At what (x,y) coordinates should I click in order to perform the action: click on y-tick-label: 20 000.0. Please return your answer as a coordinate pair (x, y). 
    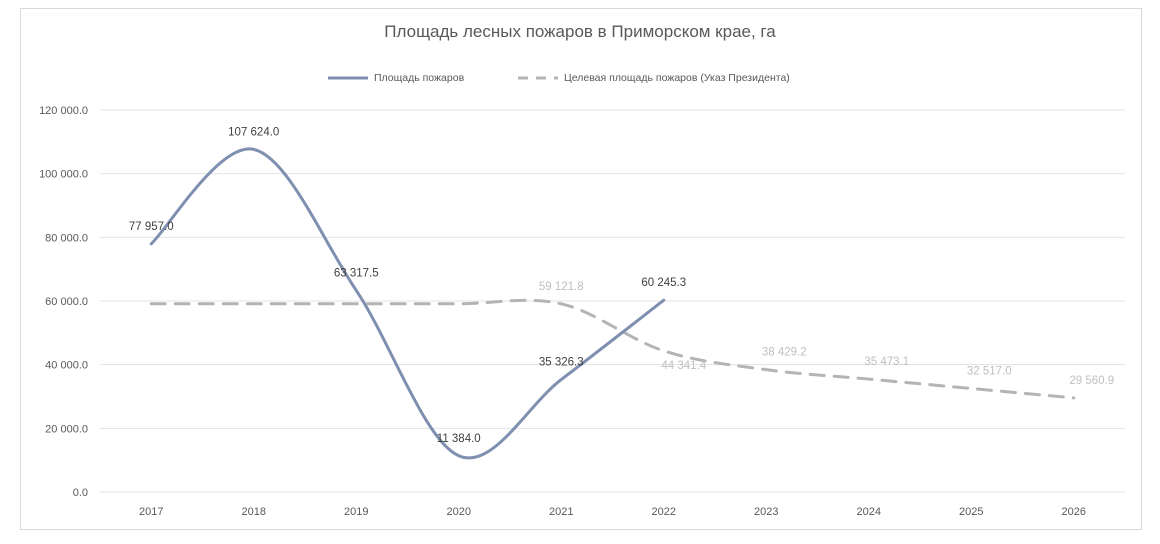
    Looking at the image, I should click on (66, 429).